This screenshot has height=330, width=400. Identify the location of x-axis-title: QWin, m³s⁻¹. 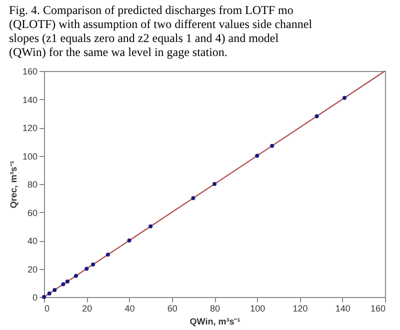
(215, 321).